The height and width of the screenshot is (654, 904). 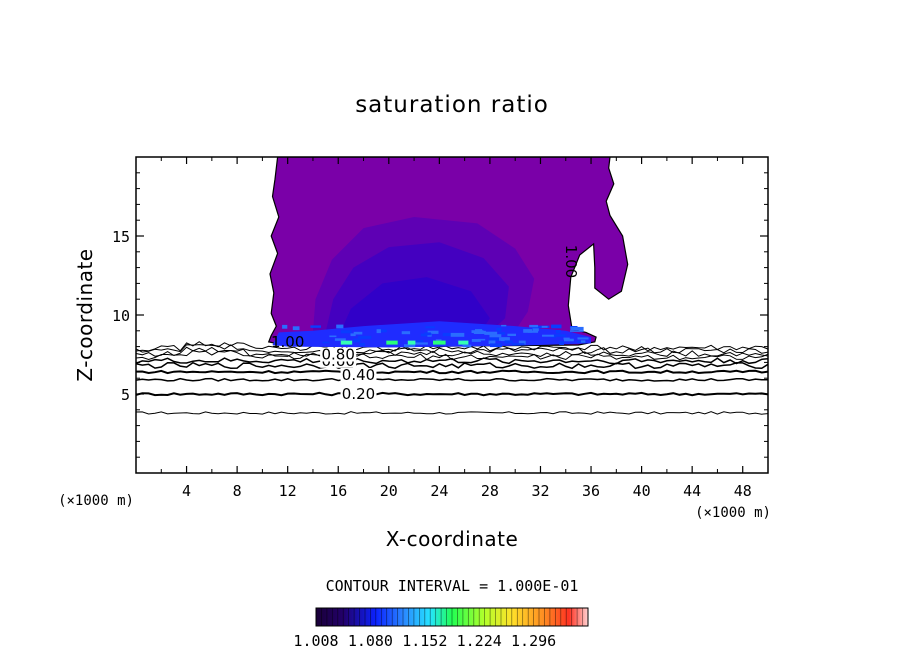 What do you see at coordinates (733, 513) in the screenshot?
I see `x-unit-right: (×1000 m)` at bounding box center [733, 513].